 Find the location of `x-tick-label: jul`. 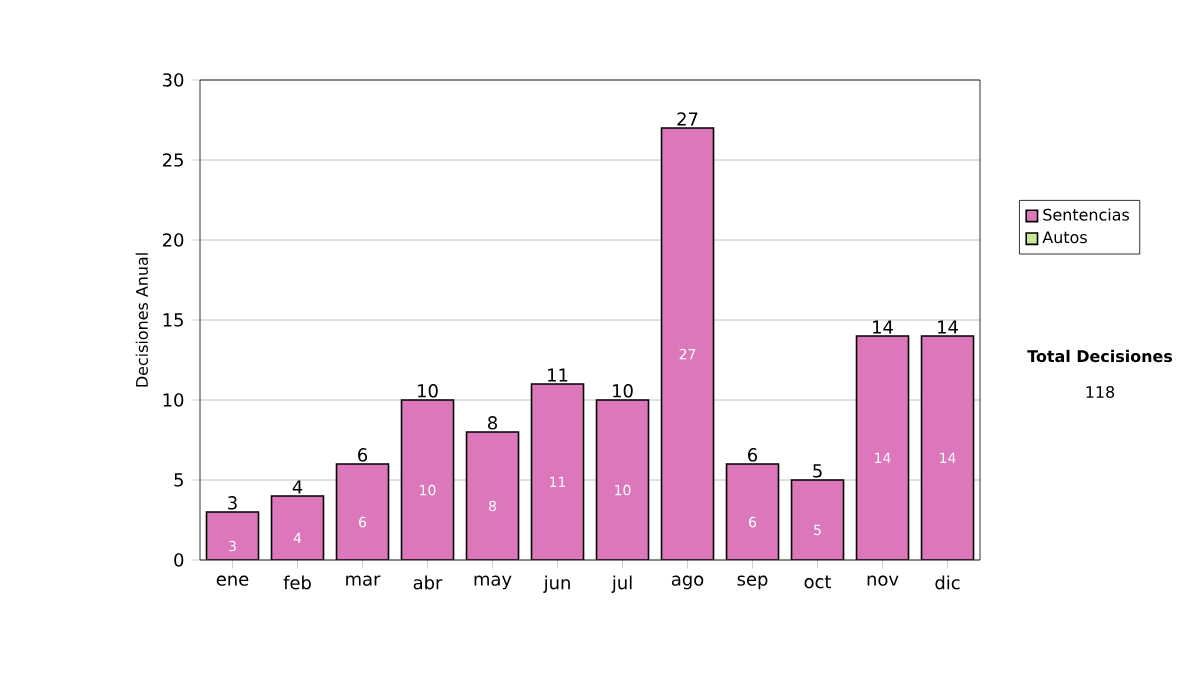

x-tick-label: jul is located at coordinates (621, 584).